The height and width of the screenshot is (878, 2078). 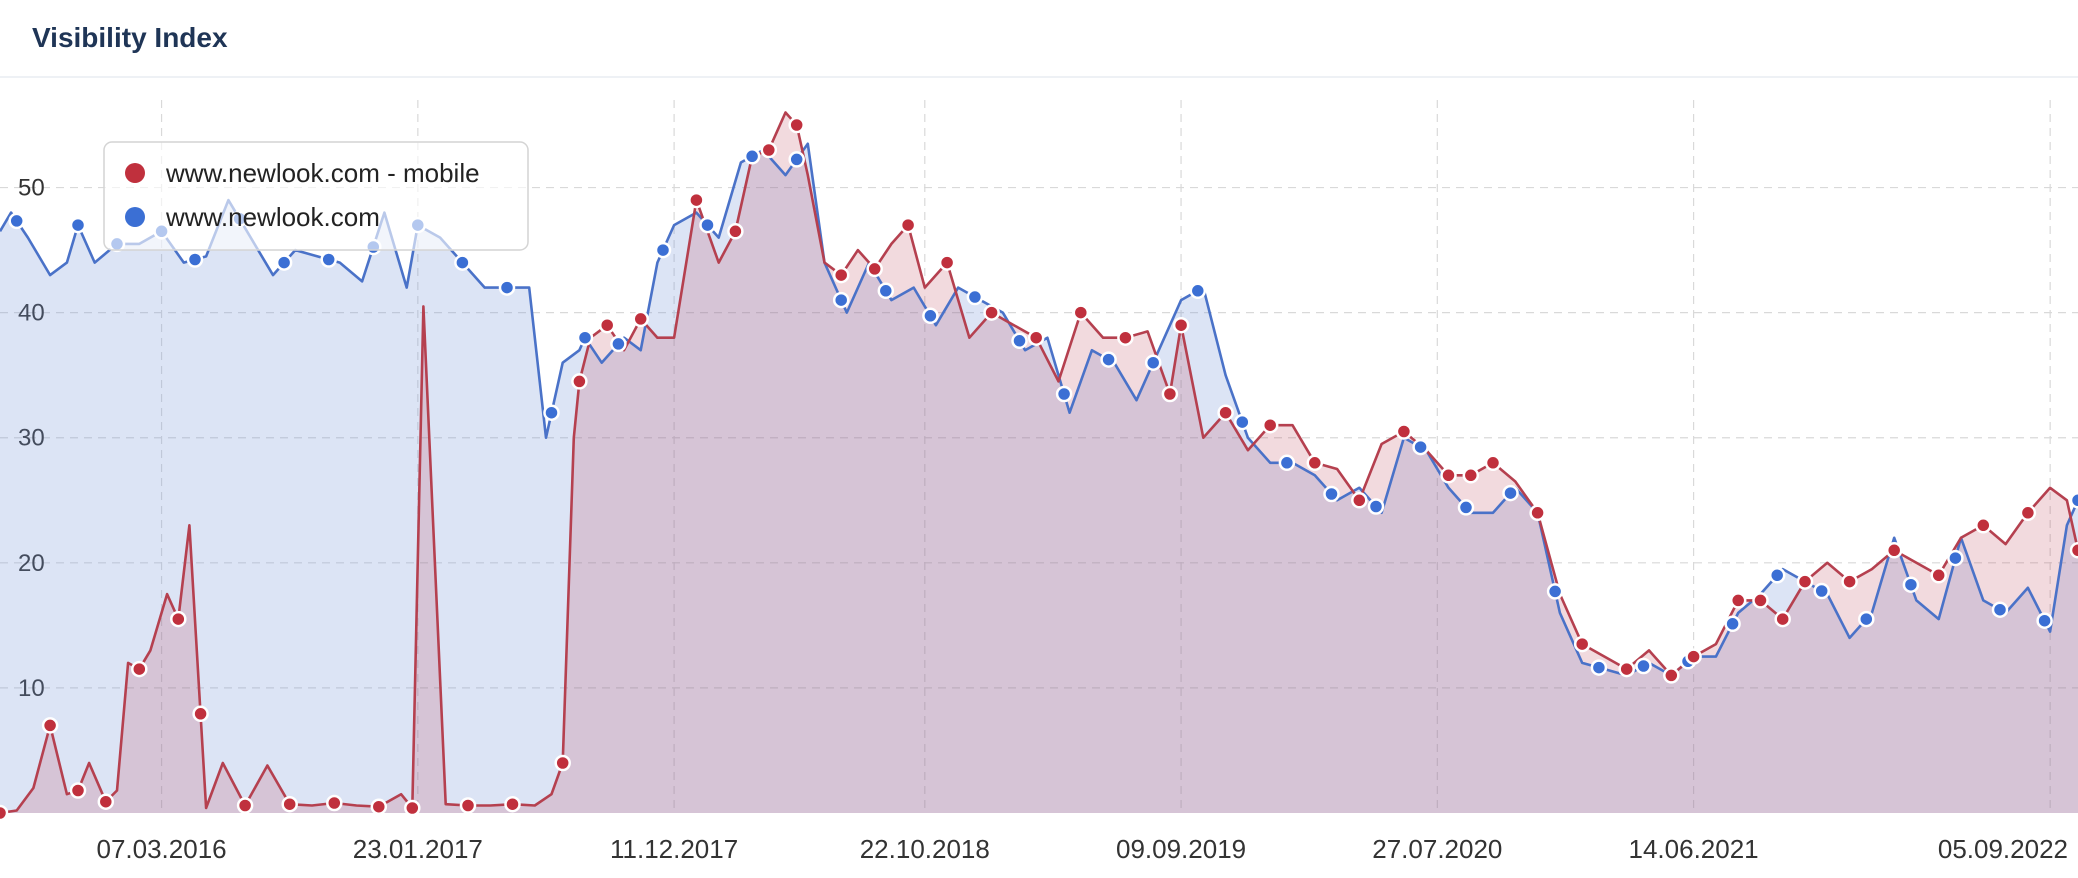 What do you see at coordinates (1181, 849) in the screenshot?
I see `x-tick-label: 09.09.2019` at bounding box center [1181, 849].